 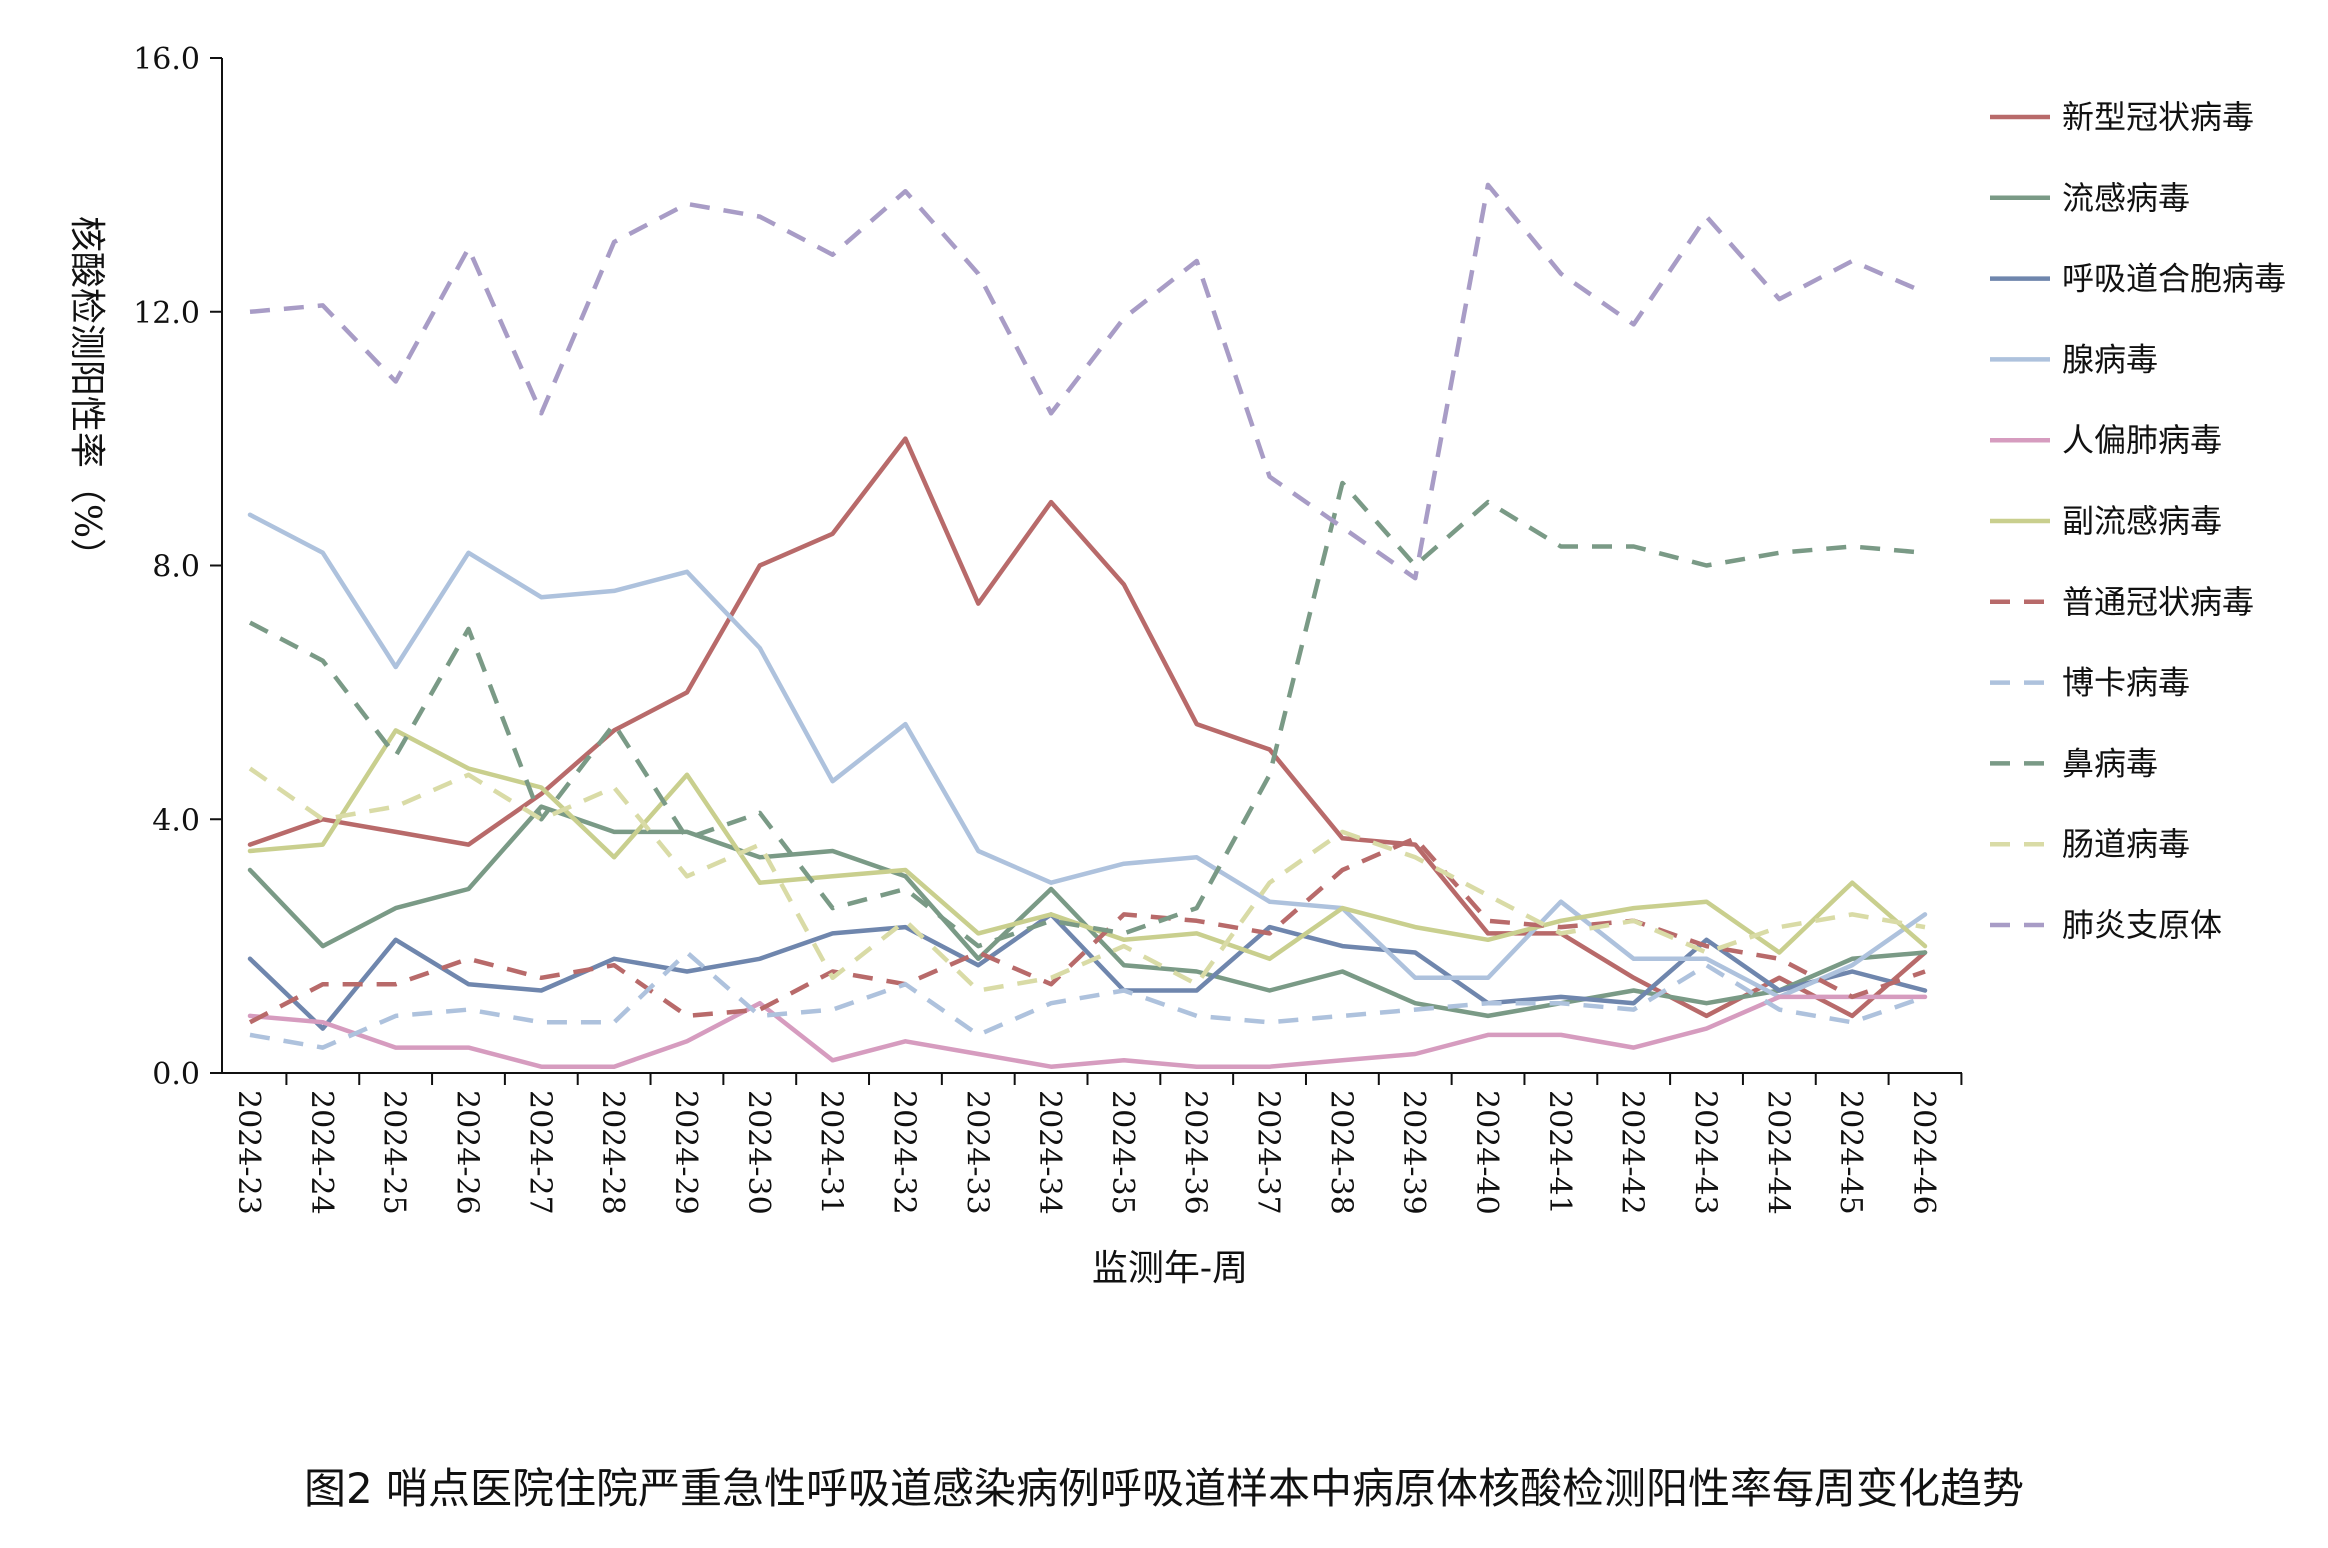 I want to click on x-tick-label: 2024-31, so click(x=831, y=1152).